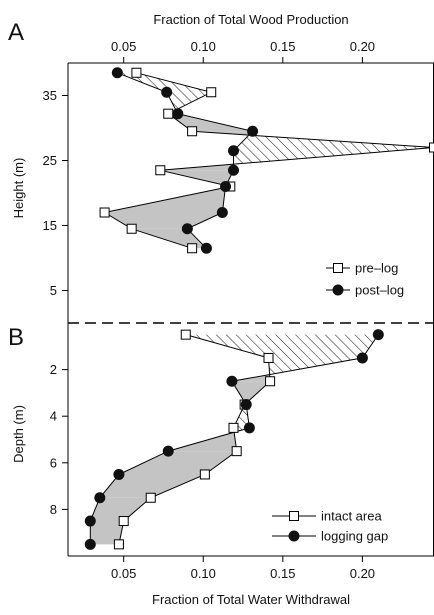  Describe the element at coordinates (294, 516) in the screenshot. I see `legend-b-intact-marker` at that location.